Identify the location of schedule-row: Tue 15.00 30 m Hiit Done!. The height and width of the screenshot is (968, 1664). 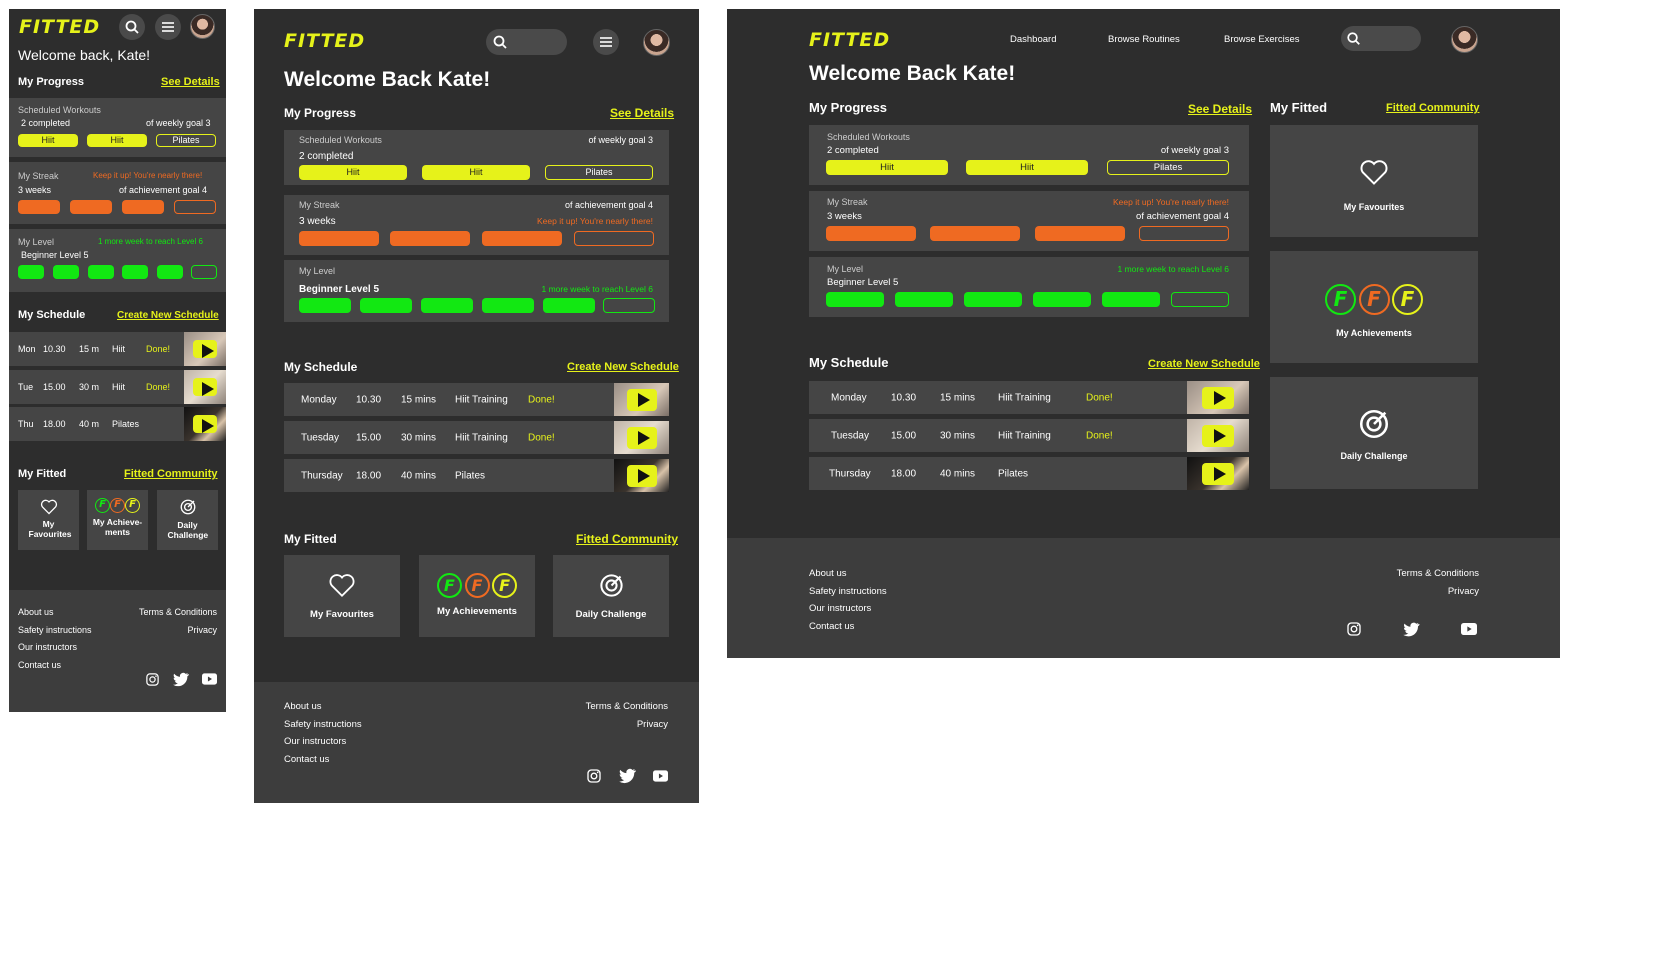
(117, 387).